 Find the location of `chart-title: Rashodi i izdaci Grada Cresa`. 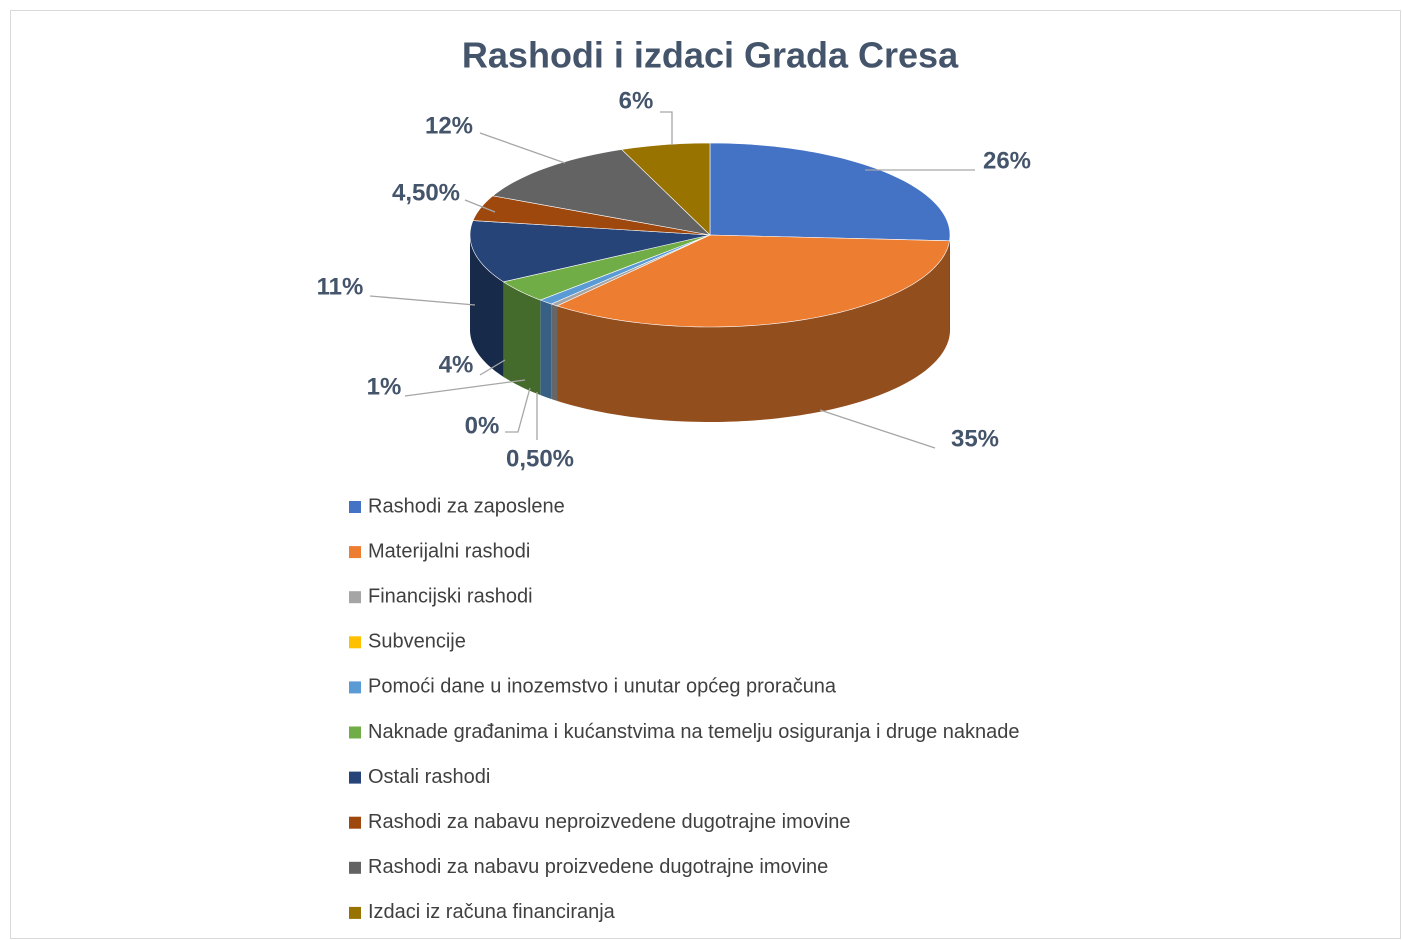

chart-title: Rashodi i izdaci Grada Cresa is located at coordinates (710, 55).